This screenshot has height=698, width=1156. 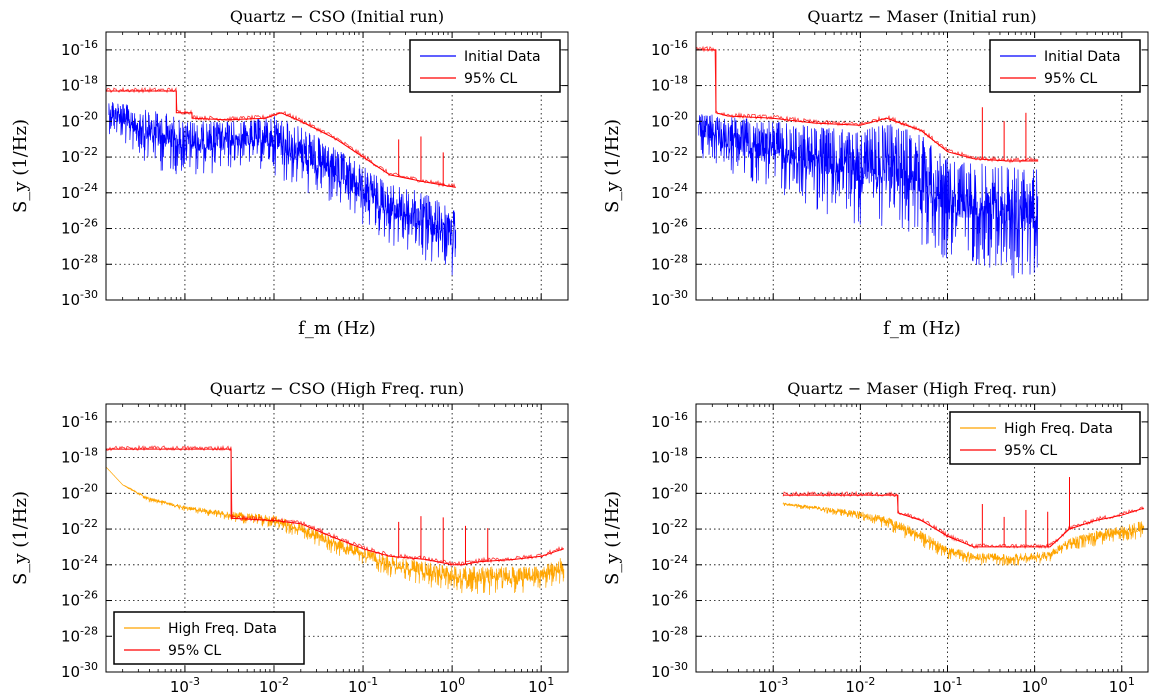 What do you see at coordinates (337, 388) in the screenshot?
I see `chart-title: Quartz − CSO (High Freq. run)` at bounding box center [337, 388].